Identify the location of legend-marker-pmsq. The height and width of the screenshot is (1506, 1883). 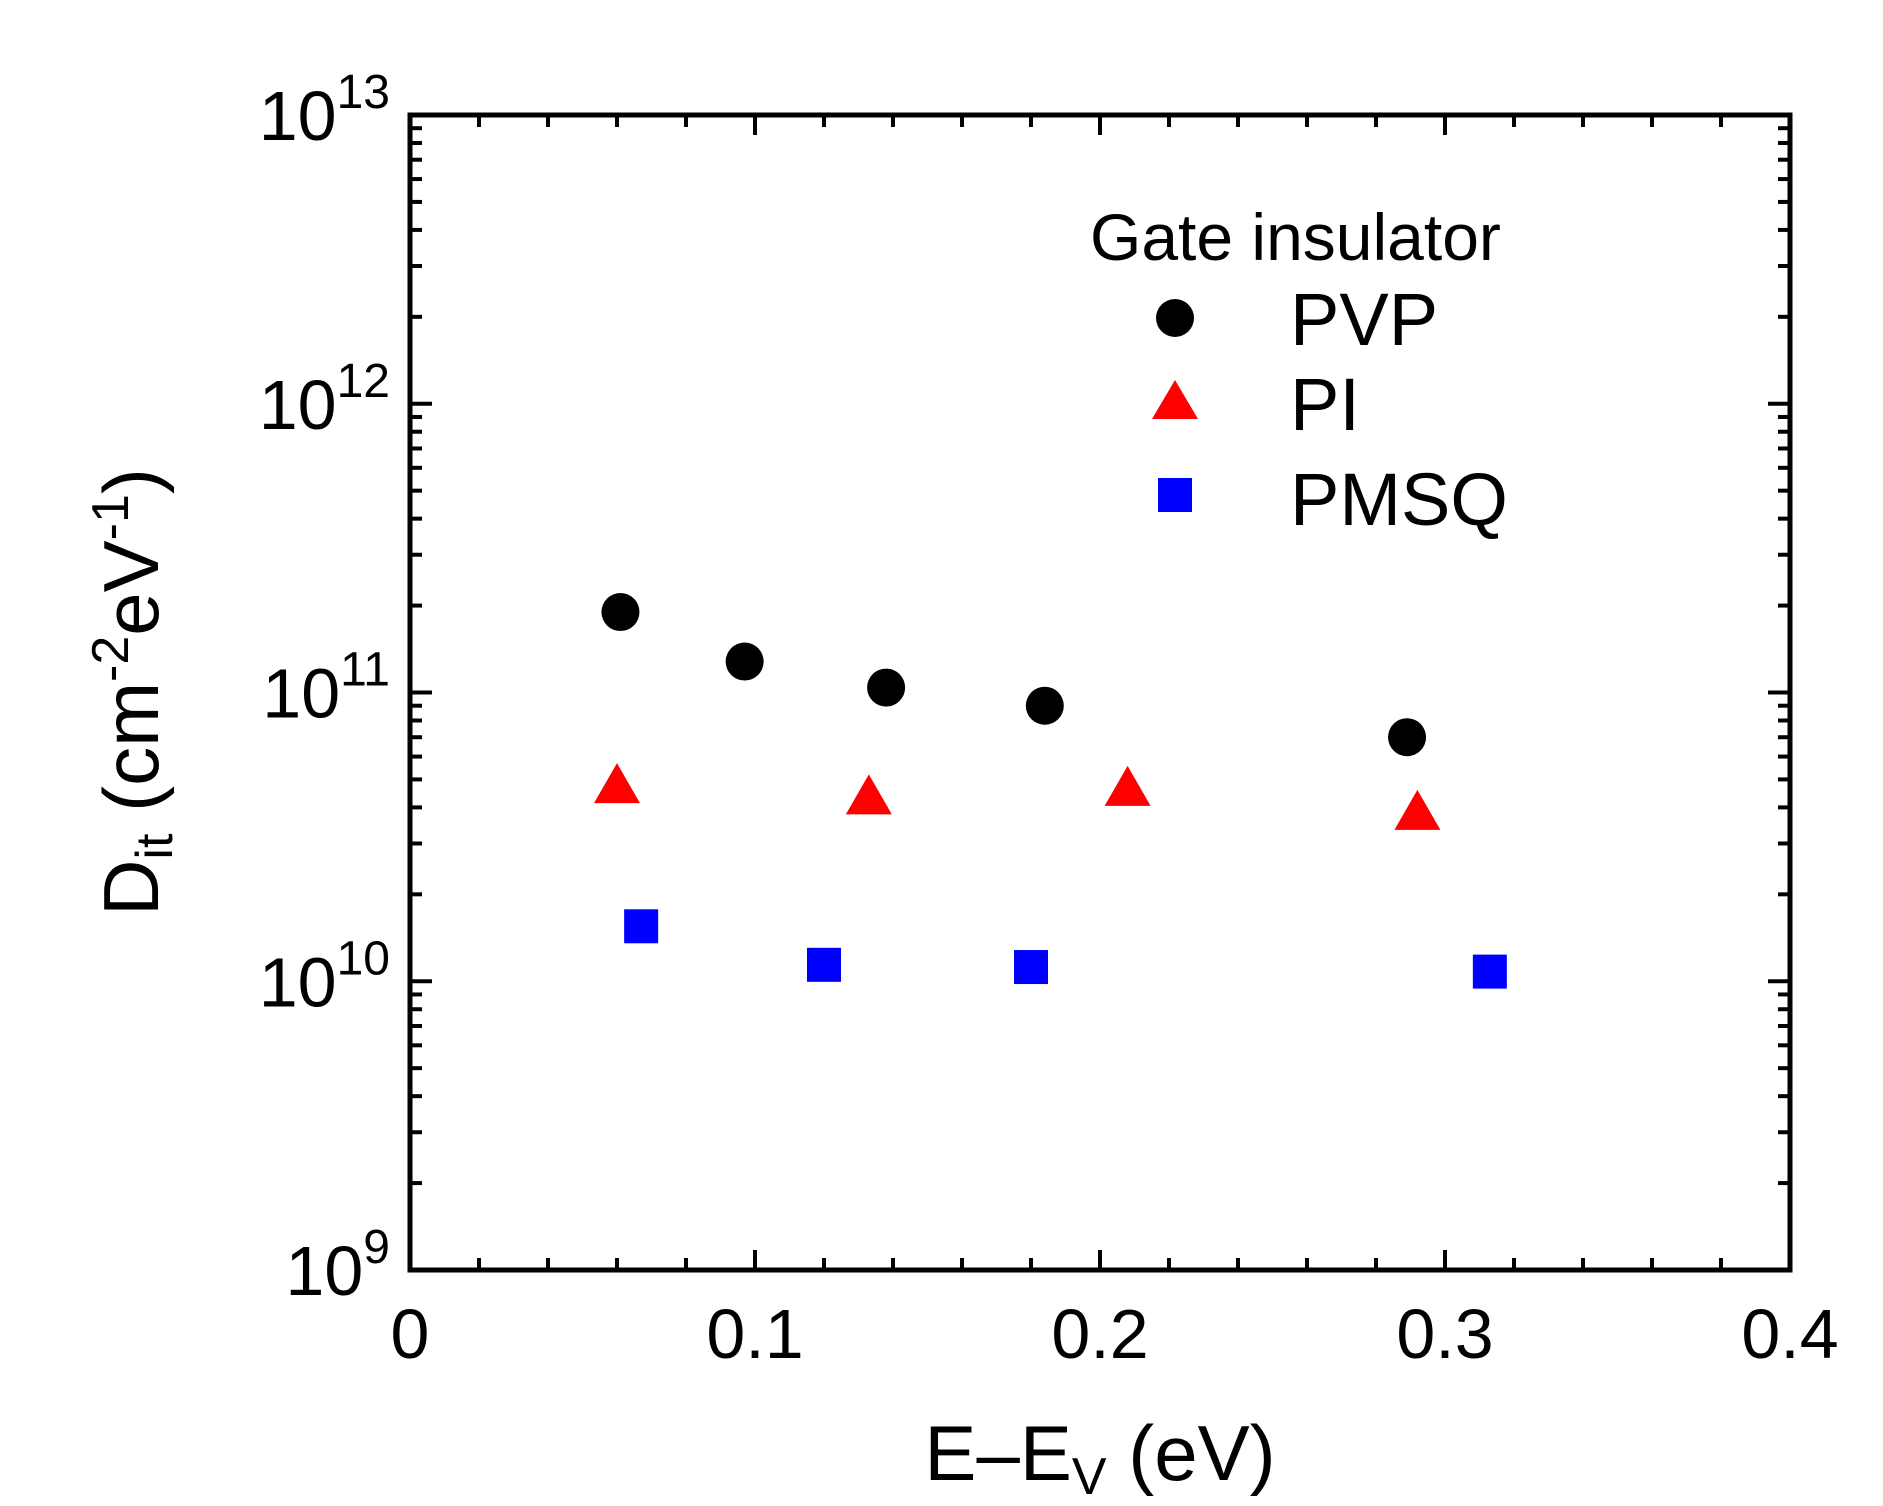
(1175, 495).